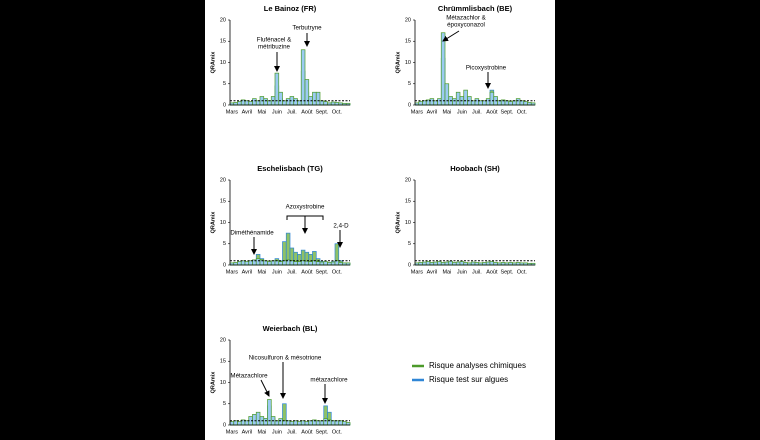 This screenshot has width=760, height=440. What do you see at coordinates (341, 226) in the screenshot?
I see `annotation: 2,4-D` at bounding box center [341, 226].